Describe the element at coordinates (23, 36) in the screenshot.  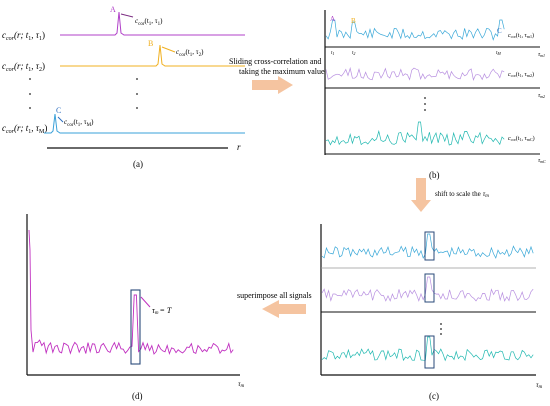
I see `row-a1-label: ccor(r; t1, τ1)` at that location.